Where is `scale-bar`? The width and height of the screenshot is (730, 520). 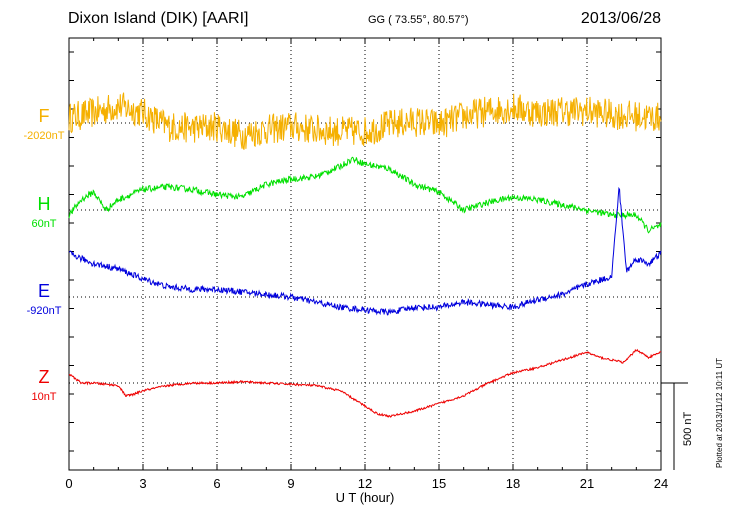 scale-bar is located at coordinates (674, 426).